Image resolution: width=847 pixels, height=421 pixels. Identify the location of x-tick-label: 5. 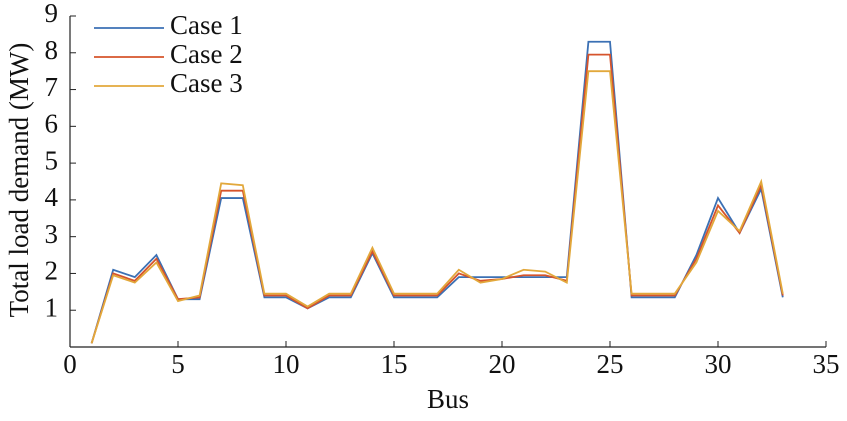
(178, 364).